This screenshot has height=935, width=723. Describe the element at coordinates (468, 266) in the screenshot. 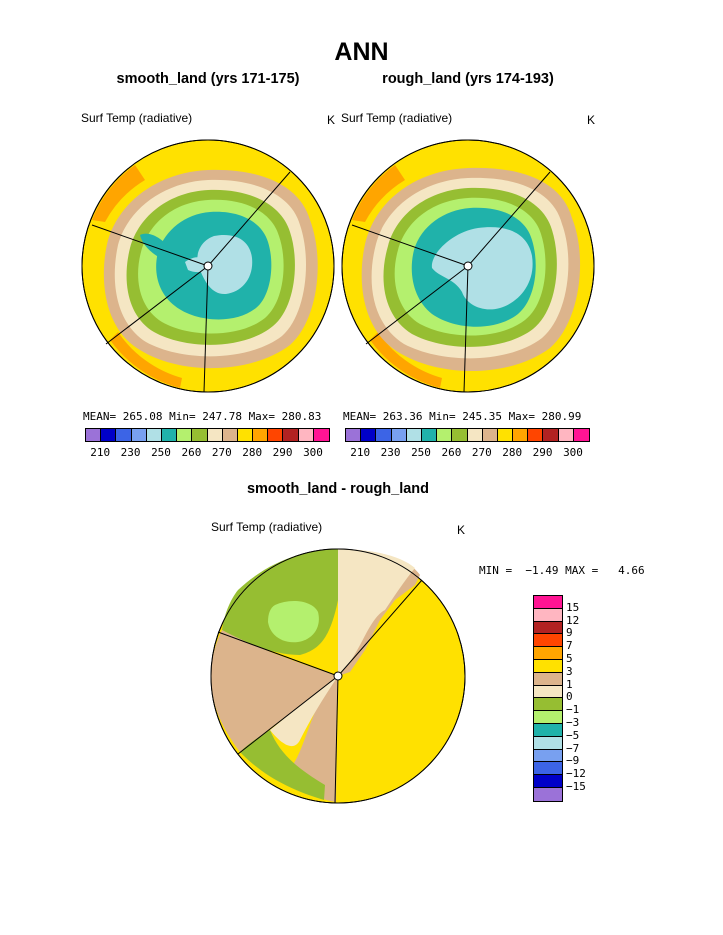

I see `polar-map-rough` at that location.